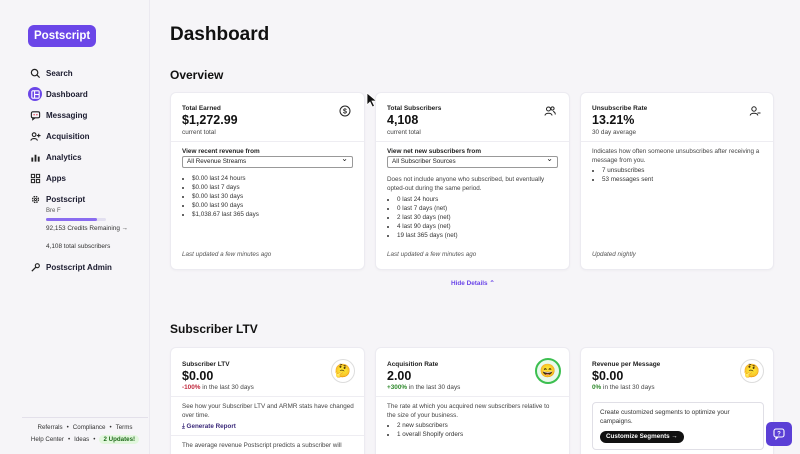 Image resolution: width=800 pixels, height=454 pixels. What do you see at coordinates (86, 136) in the screenshot?
I see `sidebar-item-acquisition: Acquisition` at bounding box center [86, 136].